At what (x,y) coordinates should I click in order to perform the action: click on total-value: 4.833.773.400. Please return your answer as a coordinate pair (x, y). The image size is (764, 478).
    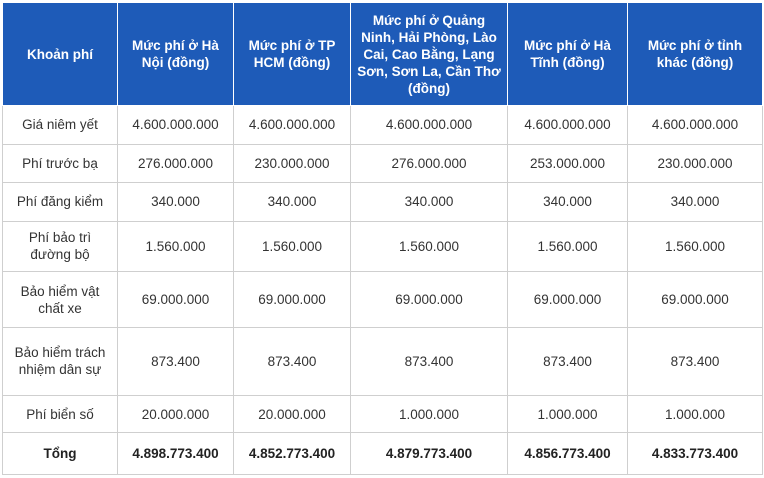
    Looking at the image, I should click on (695, 453).